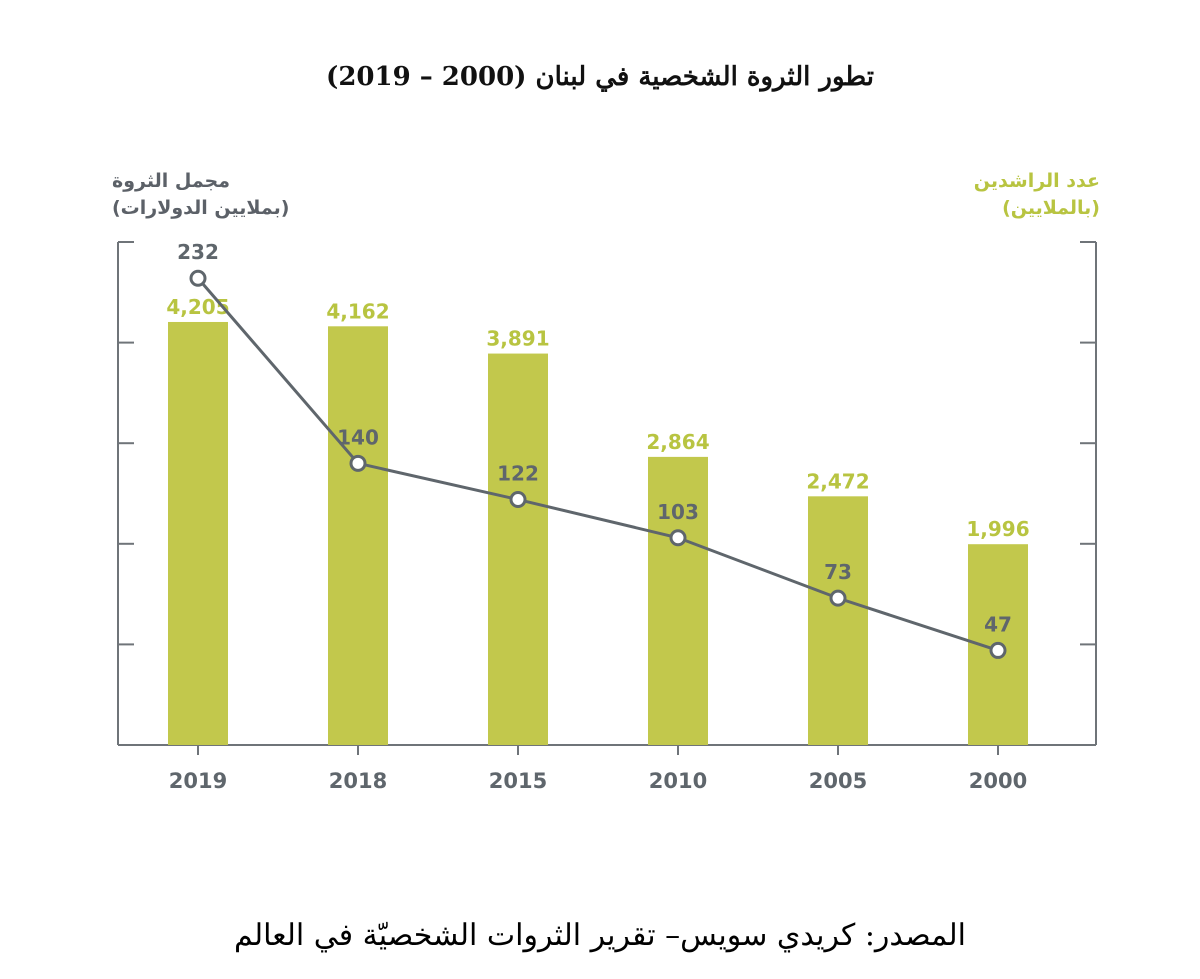 Image resolution: width=1200 pixels, height=979 pixels. I want to click on wealth-point-2015, so click(518, 500).